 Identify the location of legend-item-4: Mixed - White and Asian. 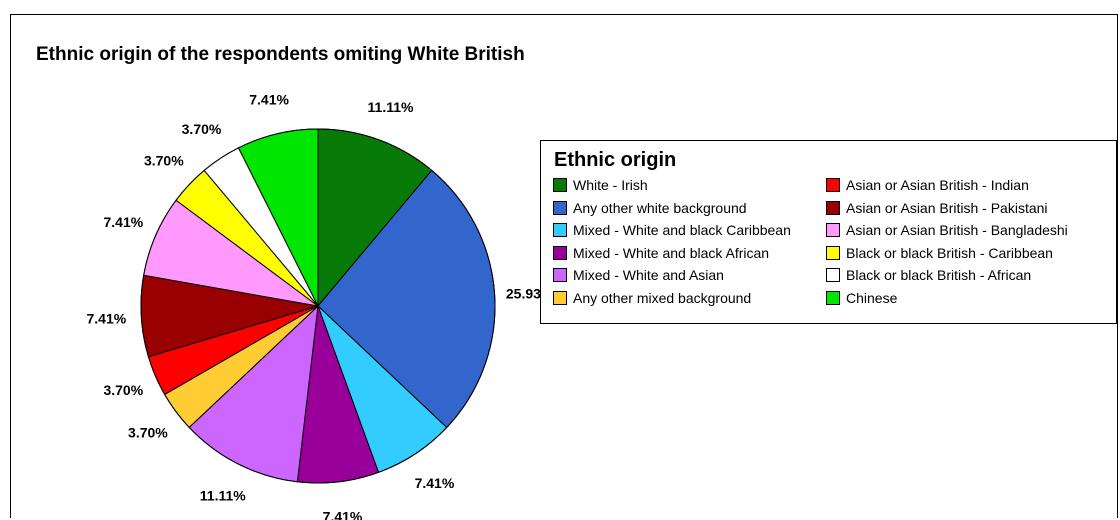
(638, 275).